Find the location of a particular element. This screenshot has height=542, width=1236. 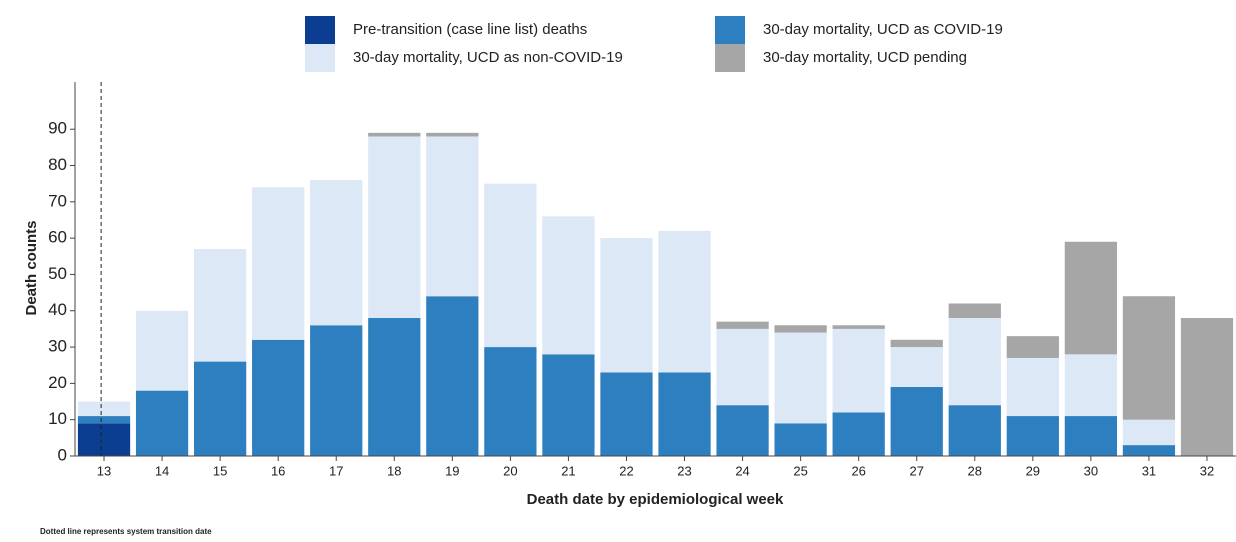

legend-label: 30-day mortality, UCD pending is located at coordinates (865, 57).